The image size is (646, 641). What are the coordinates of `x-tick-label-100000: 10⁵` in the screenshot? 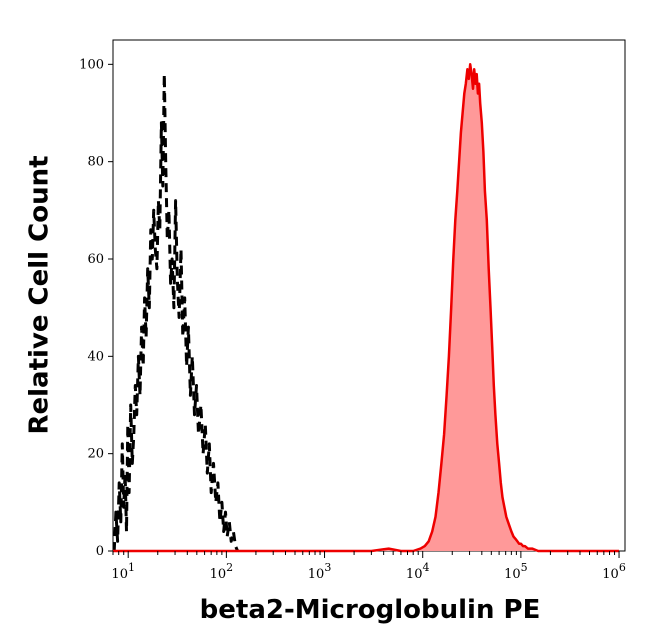 It's located at (516, 571).